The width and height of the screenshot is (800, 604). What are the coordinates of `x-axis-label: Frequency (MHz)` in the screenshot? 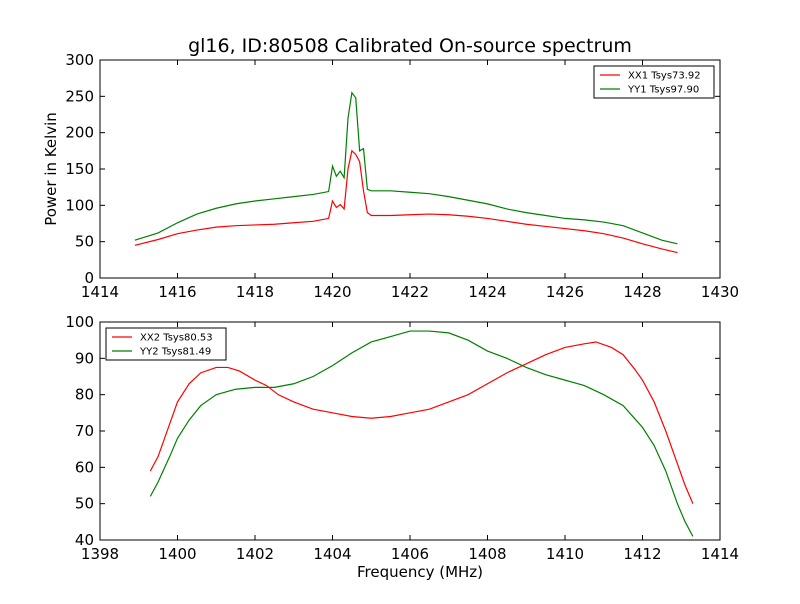 It's located at (420, 572).